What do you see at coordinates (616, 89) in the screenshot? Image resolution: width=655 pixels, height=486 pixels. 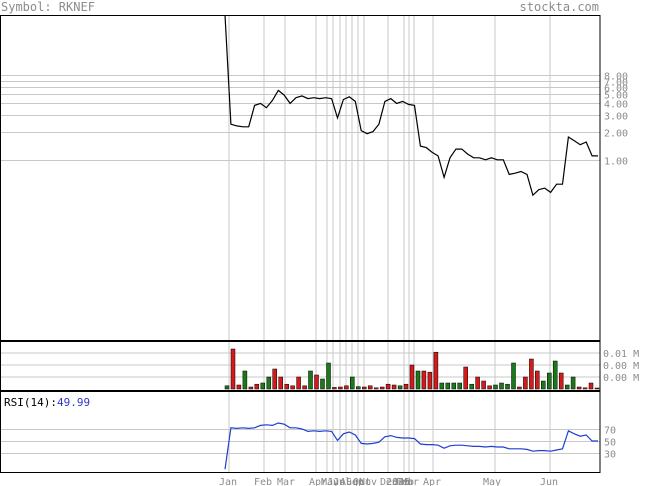 I see `price-tick-label: 6.00` at bounding box center [616, 89].